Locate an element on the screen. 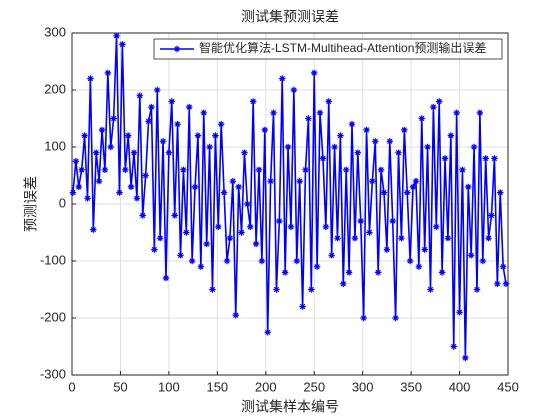 The height and width of the screenshot is (420, 560). chart-title: 测试集预测误差 is located at coordinates (290, 17).